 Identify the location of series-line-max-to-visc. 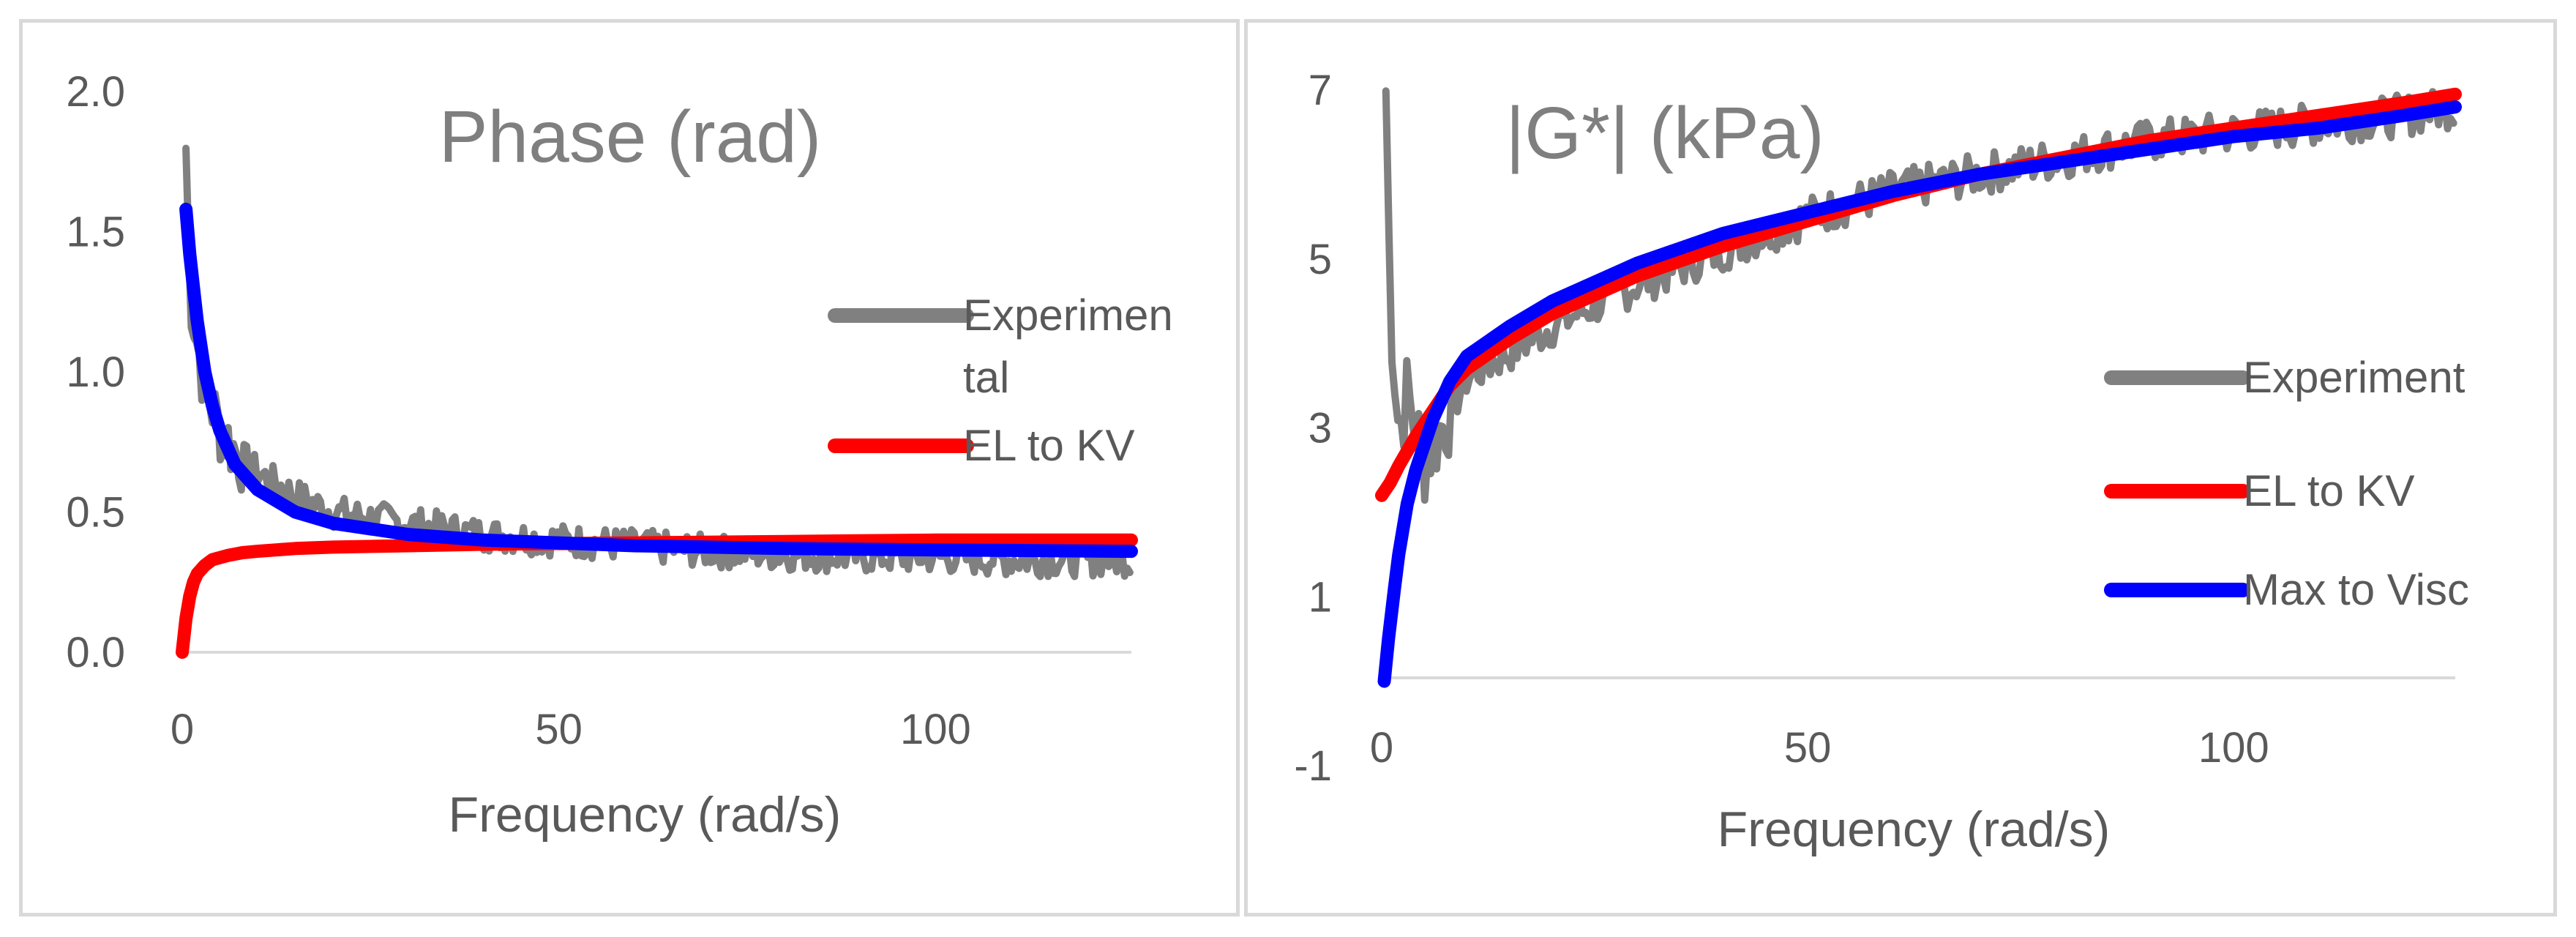
(658, 380).